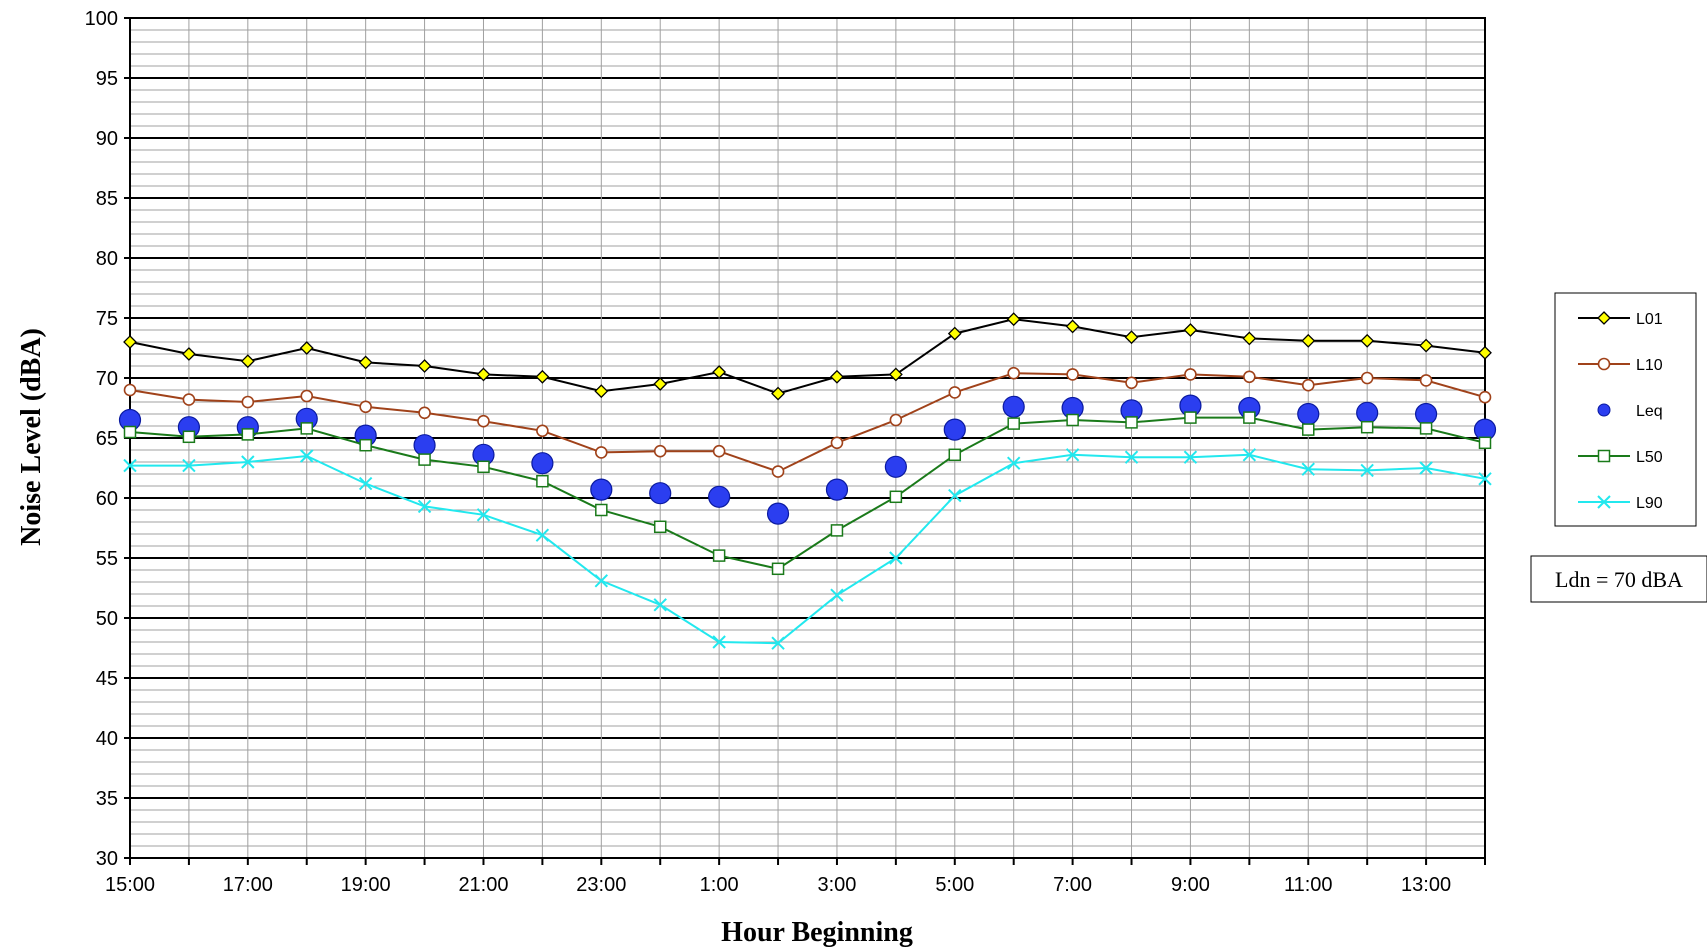 This screenshot has width=1707, height=950. What do you see at coordinates (107, 859) in the screenshot?
I see `y-tick-label: 30` at bounding box center [107, 859].